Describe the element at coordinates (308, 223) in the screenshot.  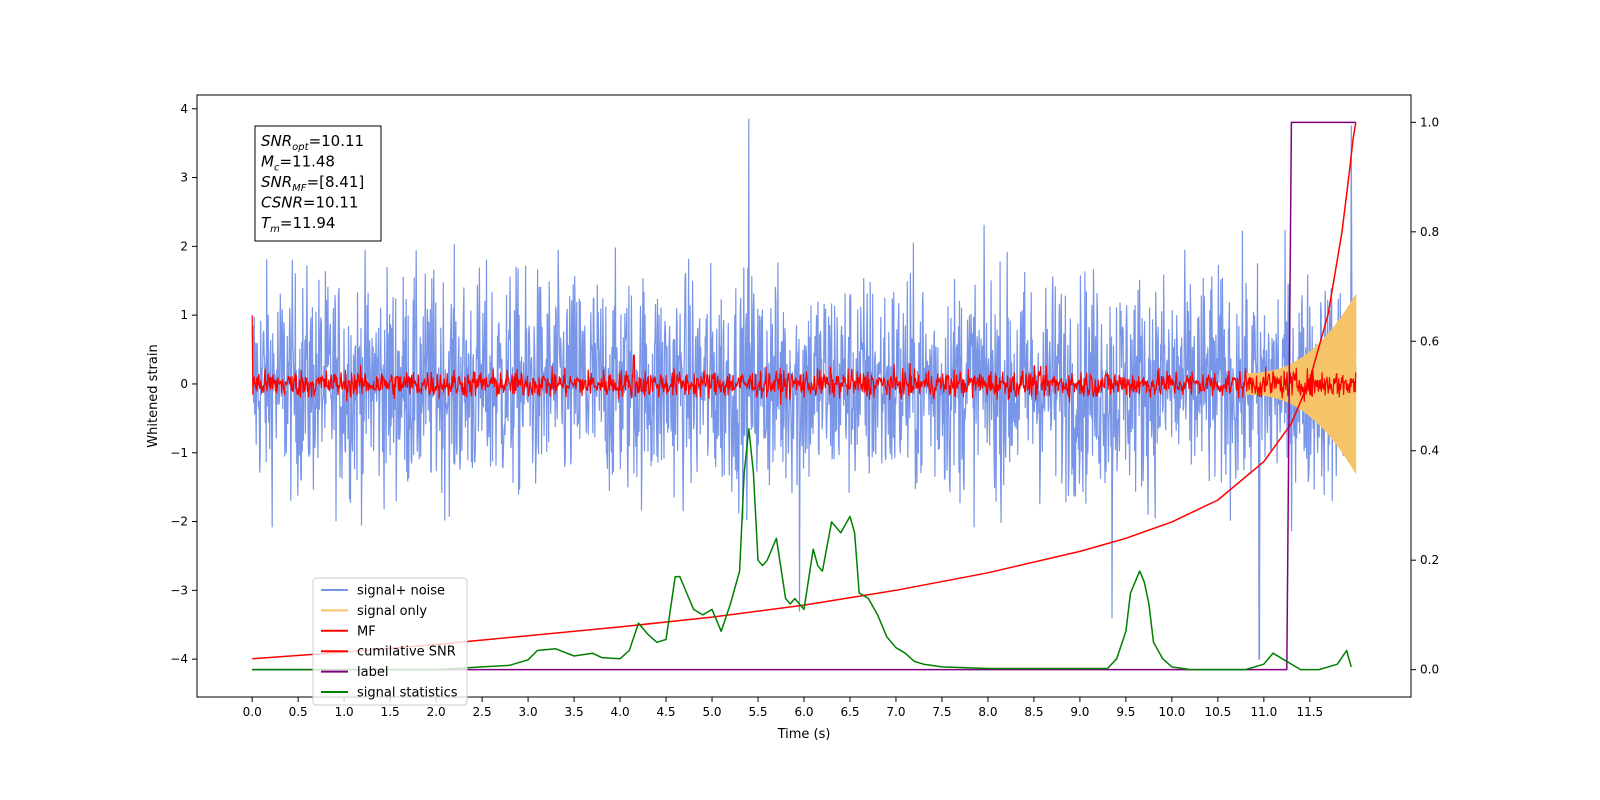
I see `annotation-value: =11.94` at that location.